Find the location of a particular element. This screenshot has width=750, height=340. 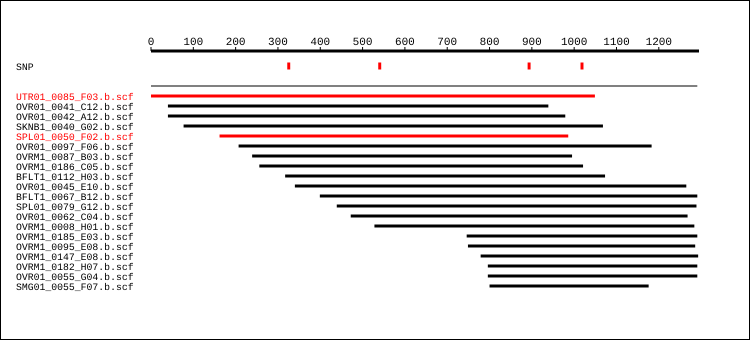

y-tick-label: SNP is located at coordinates (25, 67).